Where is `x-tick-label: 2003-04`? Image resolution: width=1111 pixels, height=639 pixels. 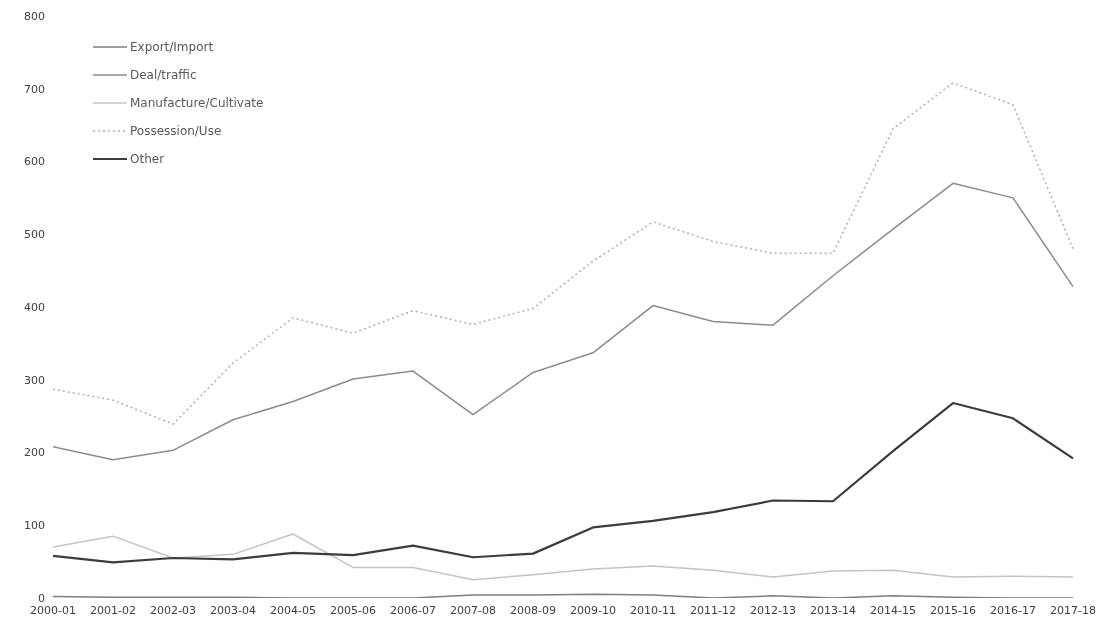
x-tick-label: 2003-04 is located at coordinates (233, 610).